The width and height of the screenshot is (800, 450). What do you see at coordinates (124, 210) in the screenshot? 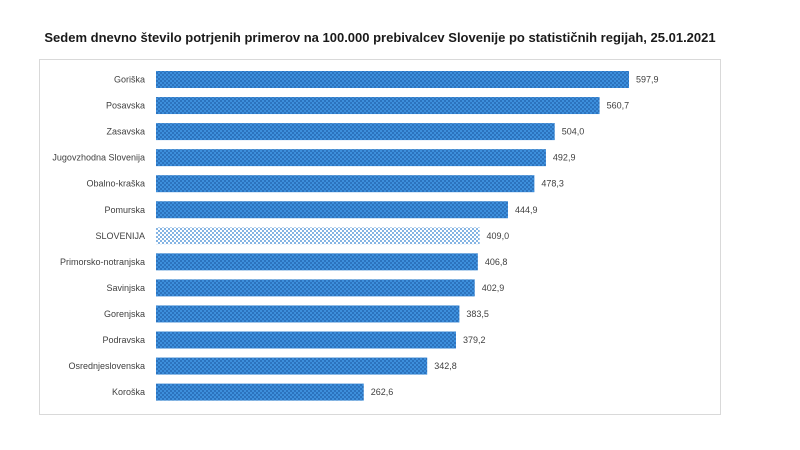
I see `category-label: Pomurska` at bounding box center [124, 210].